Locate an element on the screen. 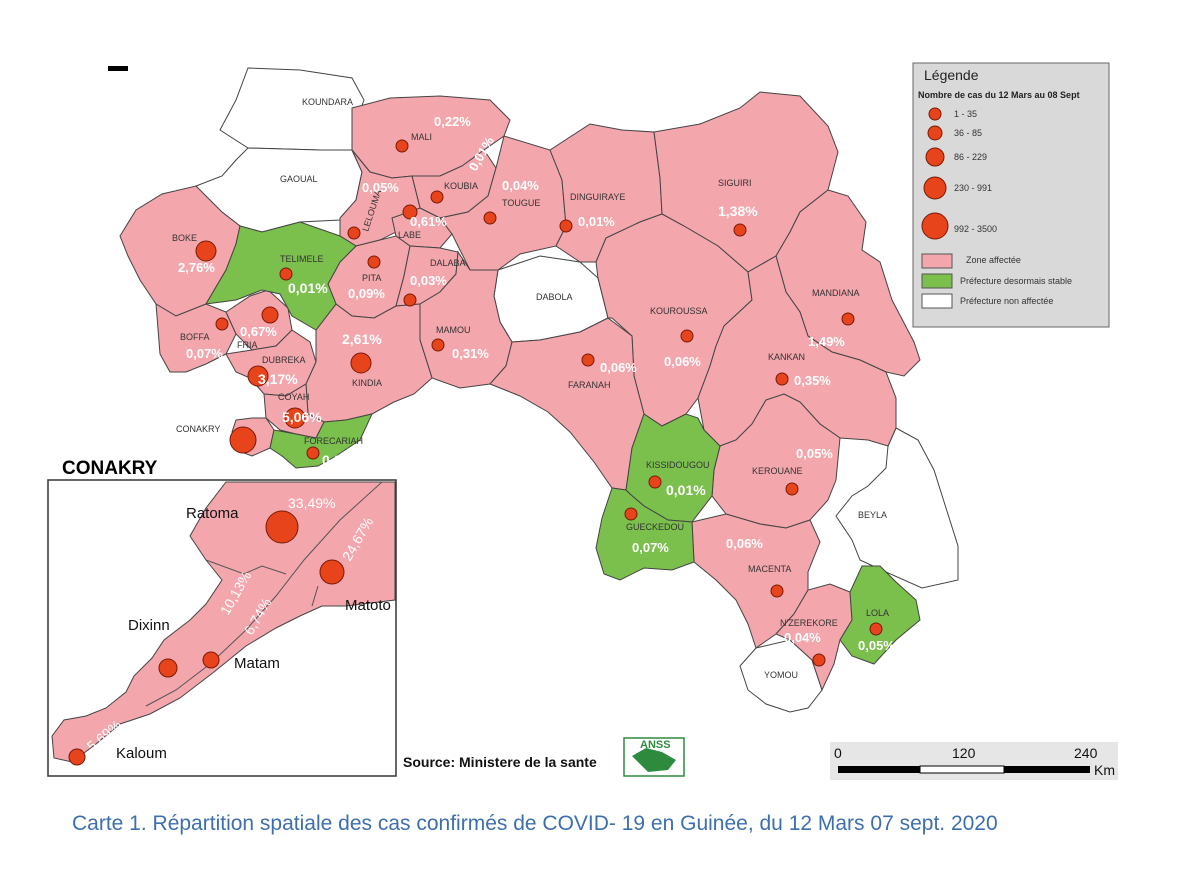 This screenshot has height=885, width=1200. name-tougue: TOUGUE is located at coordinates (521, 203).